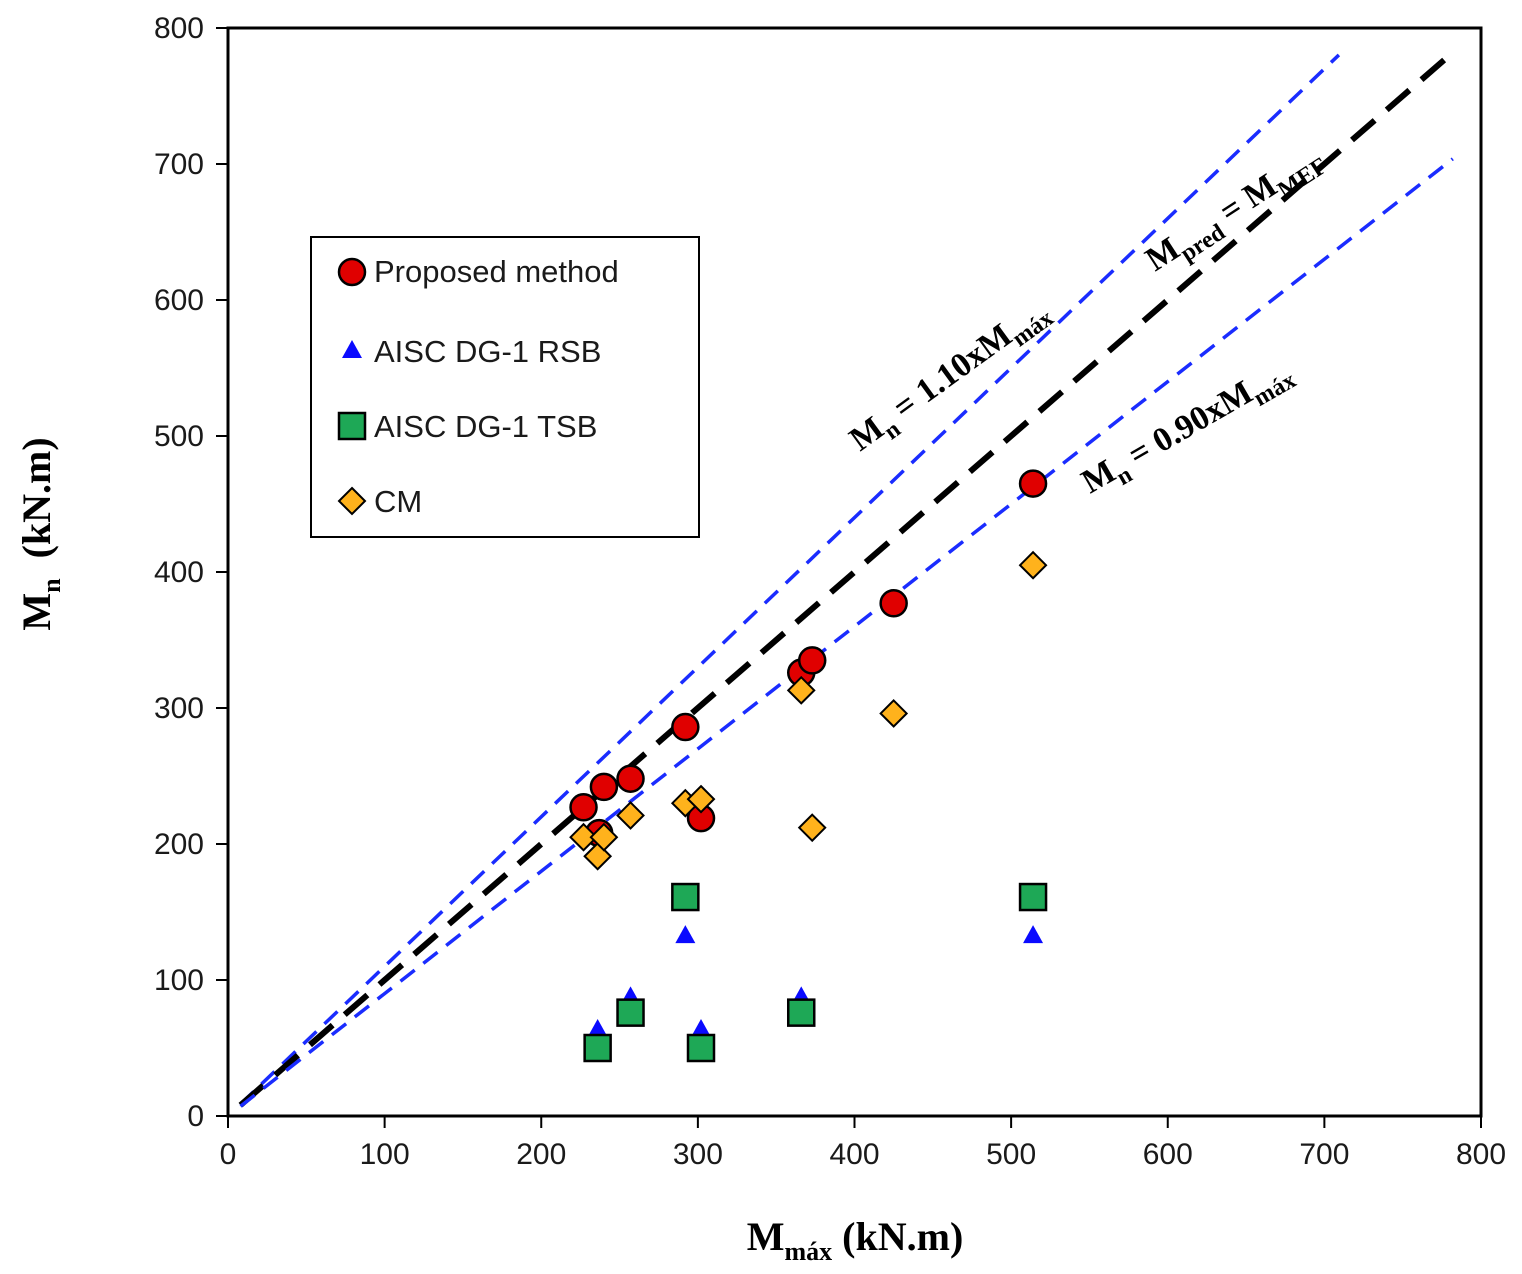  I want to click on x-tick-label: 800, so click(1481, 1154).